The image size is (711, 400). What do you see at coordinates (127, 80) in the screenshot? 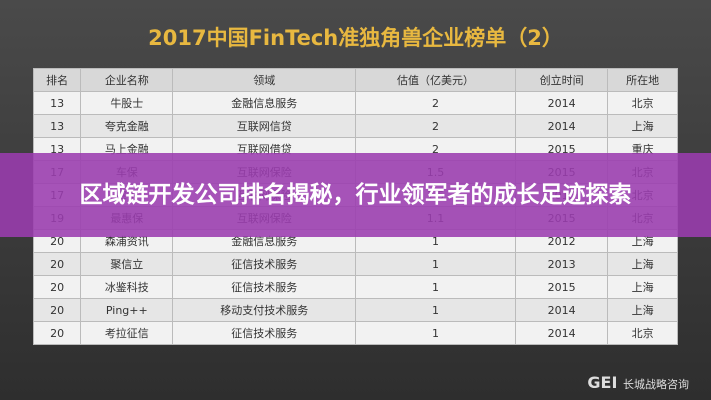
I see `header-cell: 企业名称` at bounding box center [127, 80].